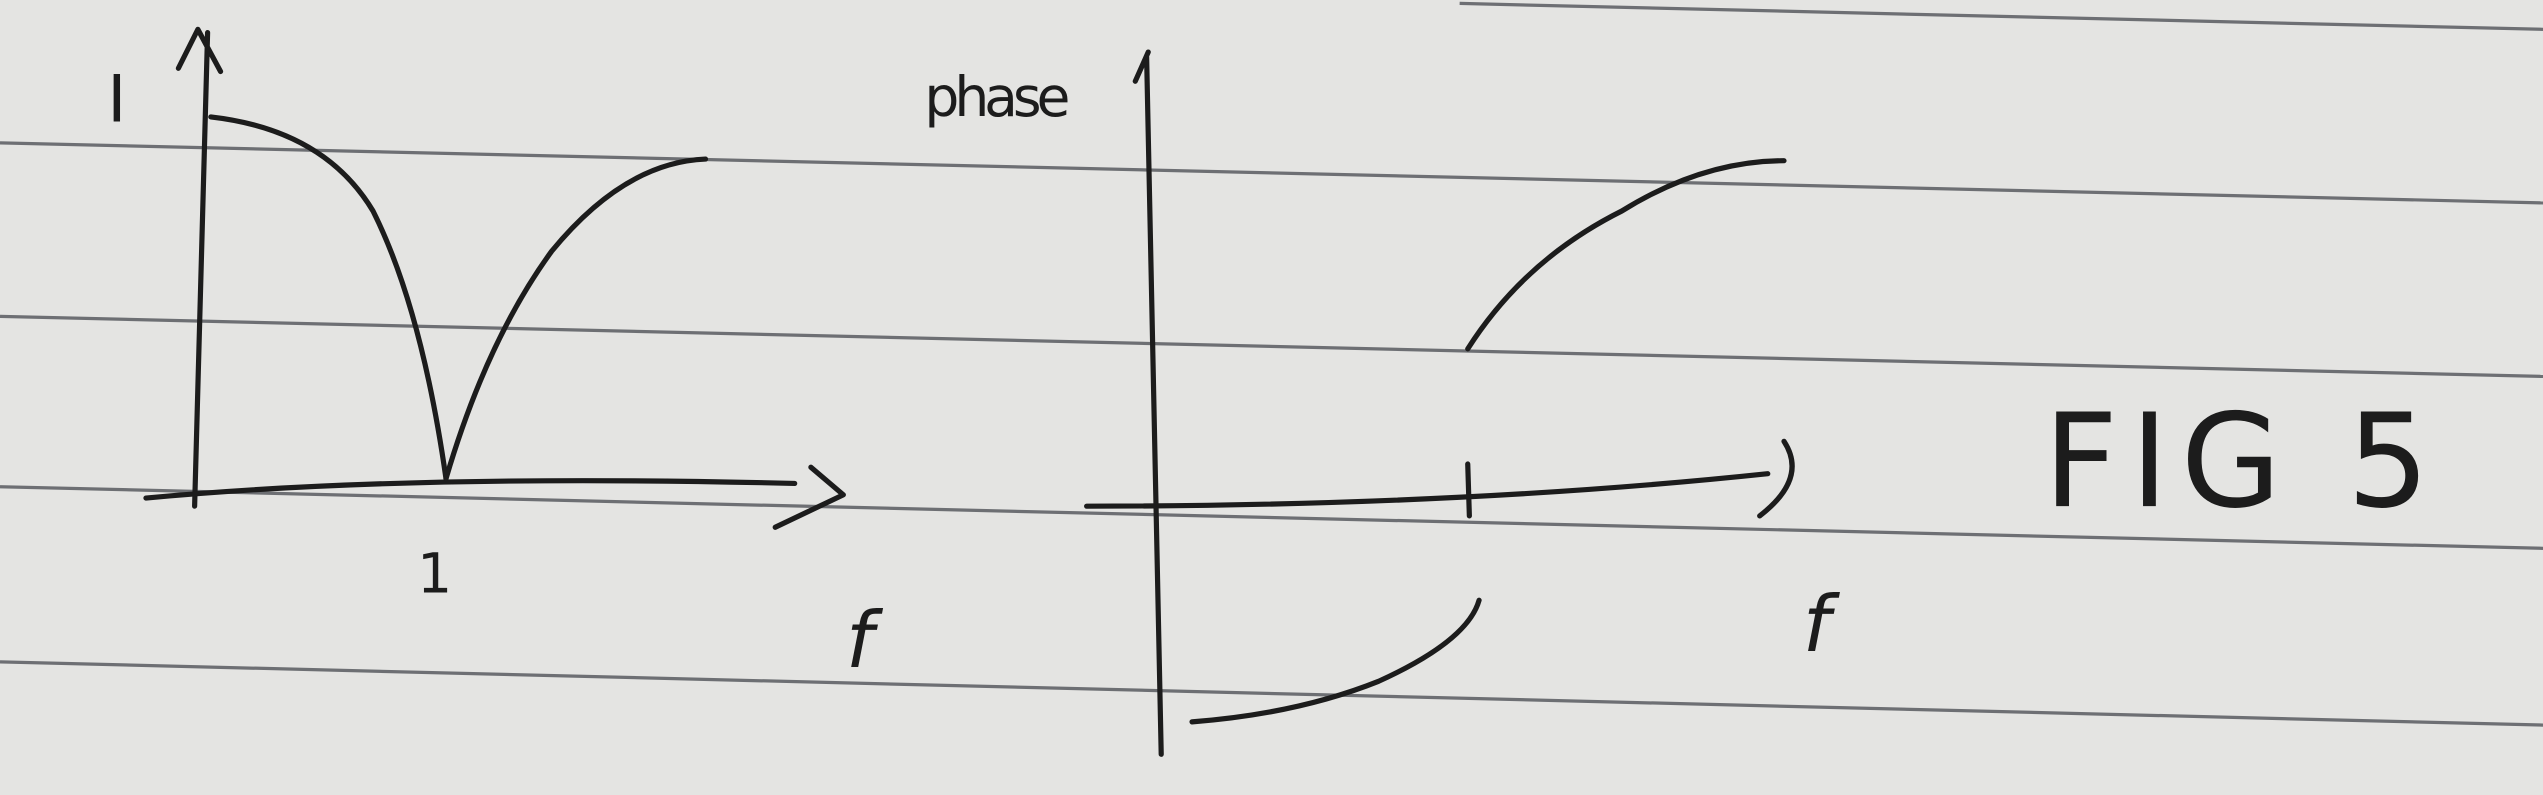 This screenshot has width=2543, height=795. I want to click on tick-label: 1, so click(434, 575).